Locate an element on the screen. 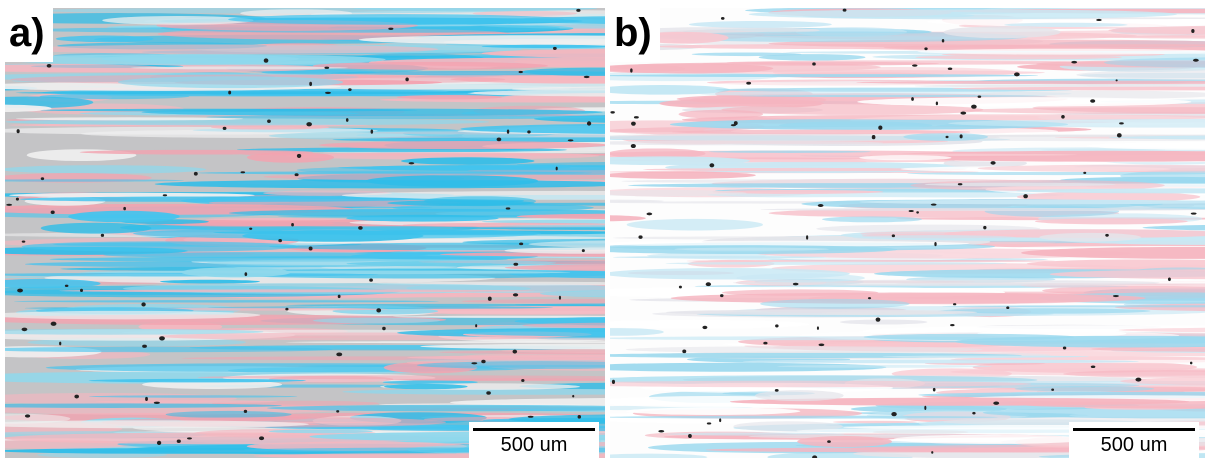 The image size is (1208, 461). scale-bar: 500 um is located at coordinates (534, 440).